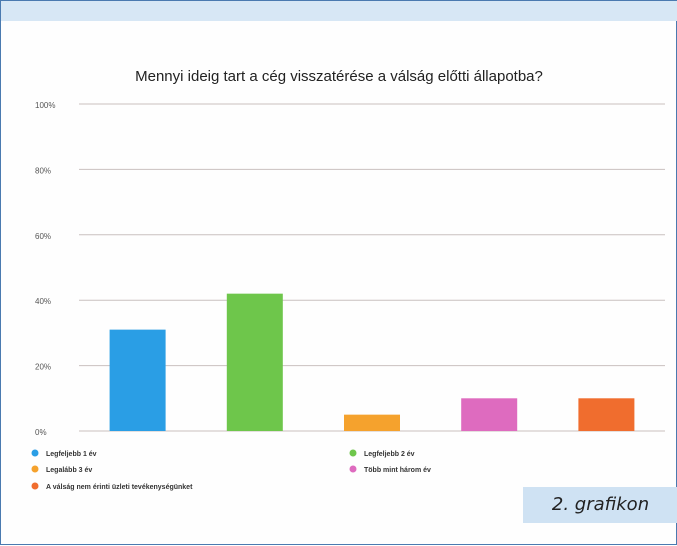 This screenshot has height=546, width=677. Describe the element at coordinates (69, 470) in the screenshot. I see `legend-label: Legalább 3 év` at that location.